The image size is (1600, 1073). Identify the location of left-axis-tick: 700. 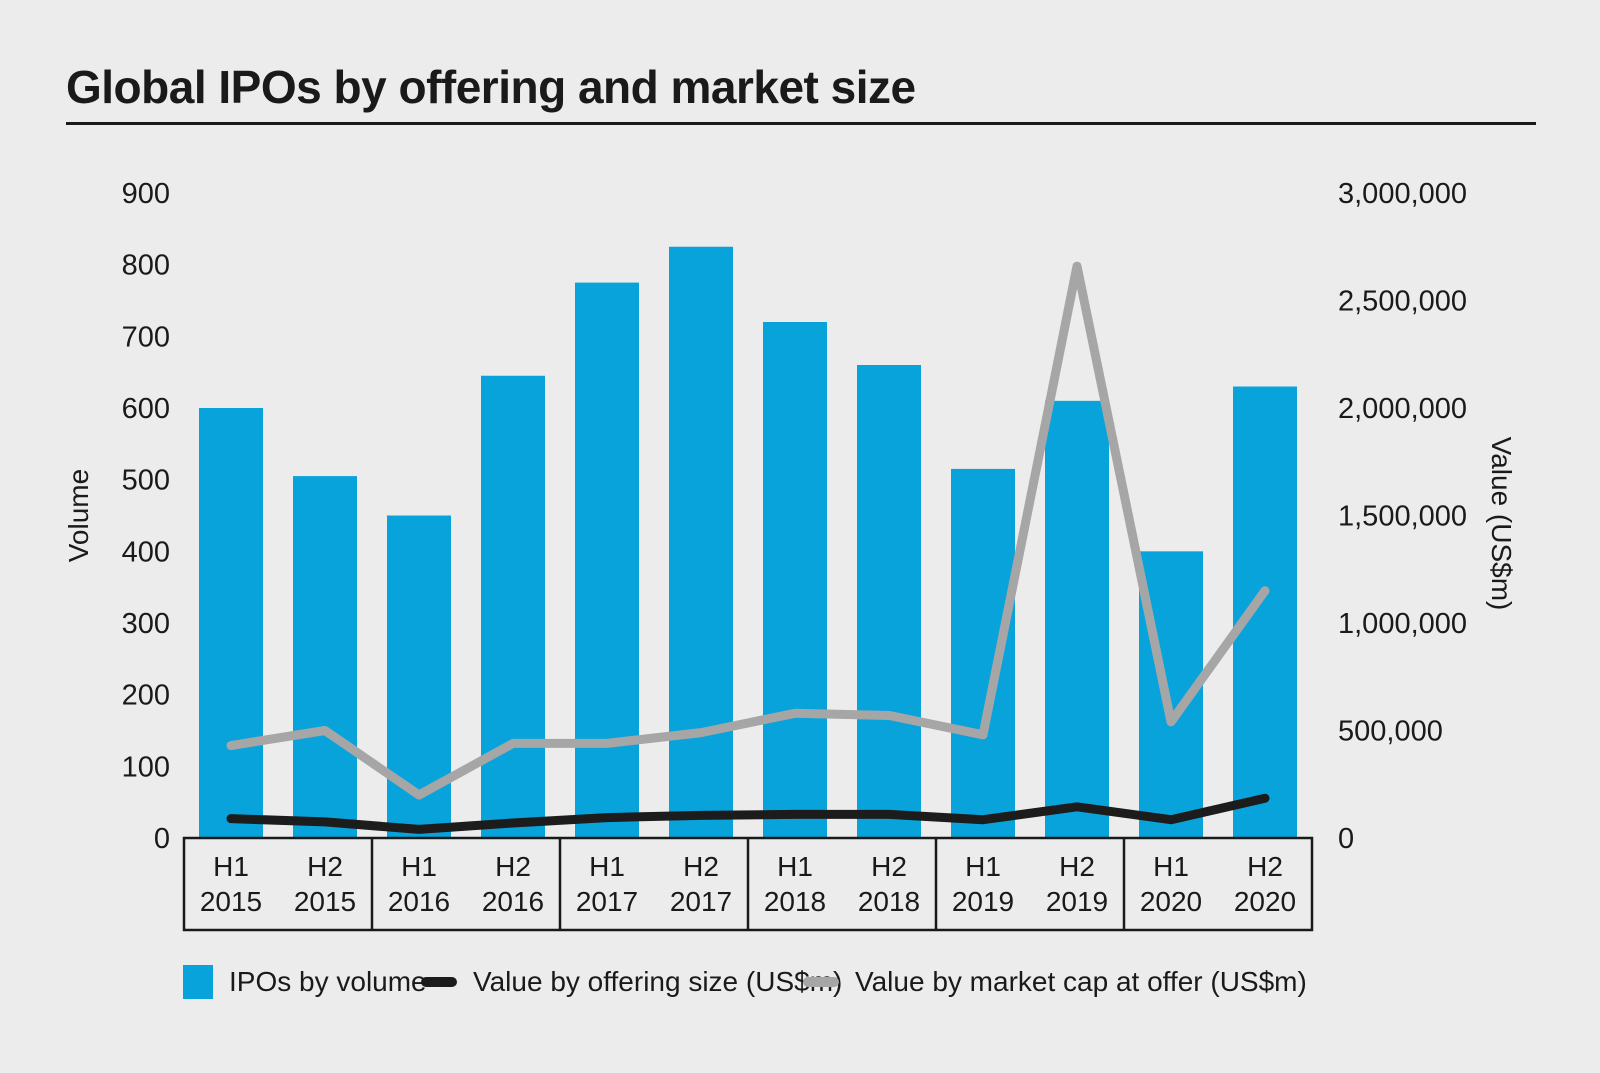
(146, 337).